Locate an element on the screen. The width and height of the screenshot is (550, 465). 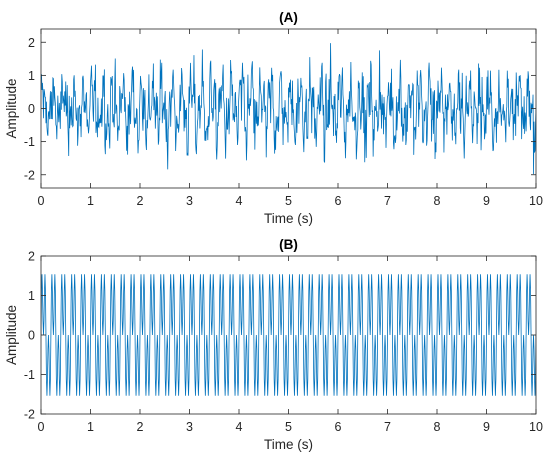
chart-title: (B) is located at coordinates (288, 244).